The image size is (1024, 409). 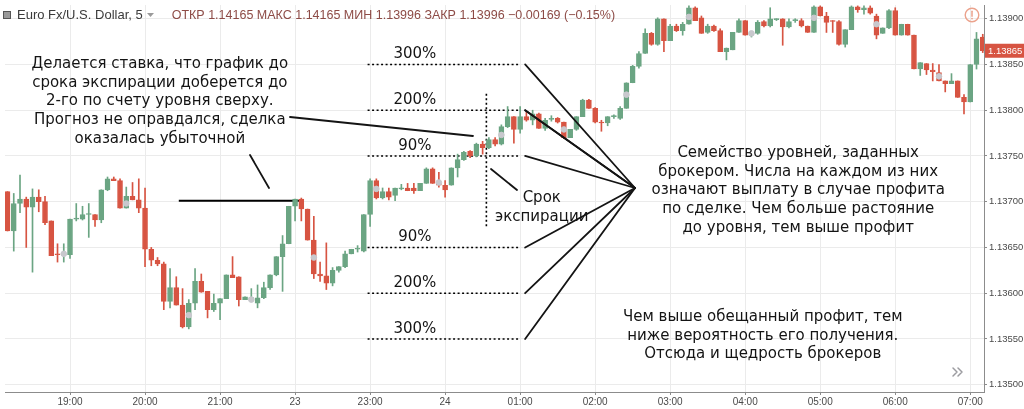 What do you see at coordinates (595, 401) in the screenshot?
I see `x-tick-label: 02:00` at bounding box center [595, 401].